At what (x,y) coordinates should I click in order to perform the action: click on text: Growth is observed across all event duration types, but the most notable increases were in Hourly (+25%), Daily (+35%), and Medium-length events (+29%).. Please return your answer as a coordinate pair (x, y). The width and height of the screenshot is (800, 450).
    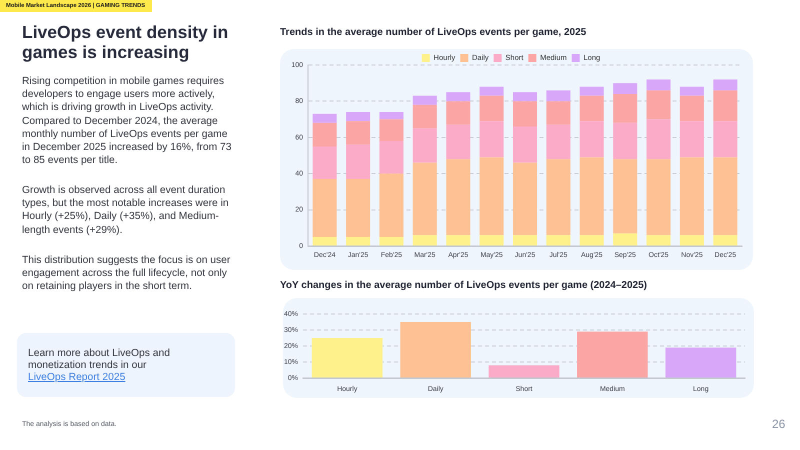
    Looking at the image, I should click on (126, 210).